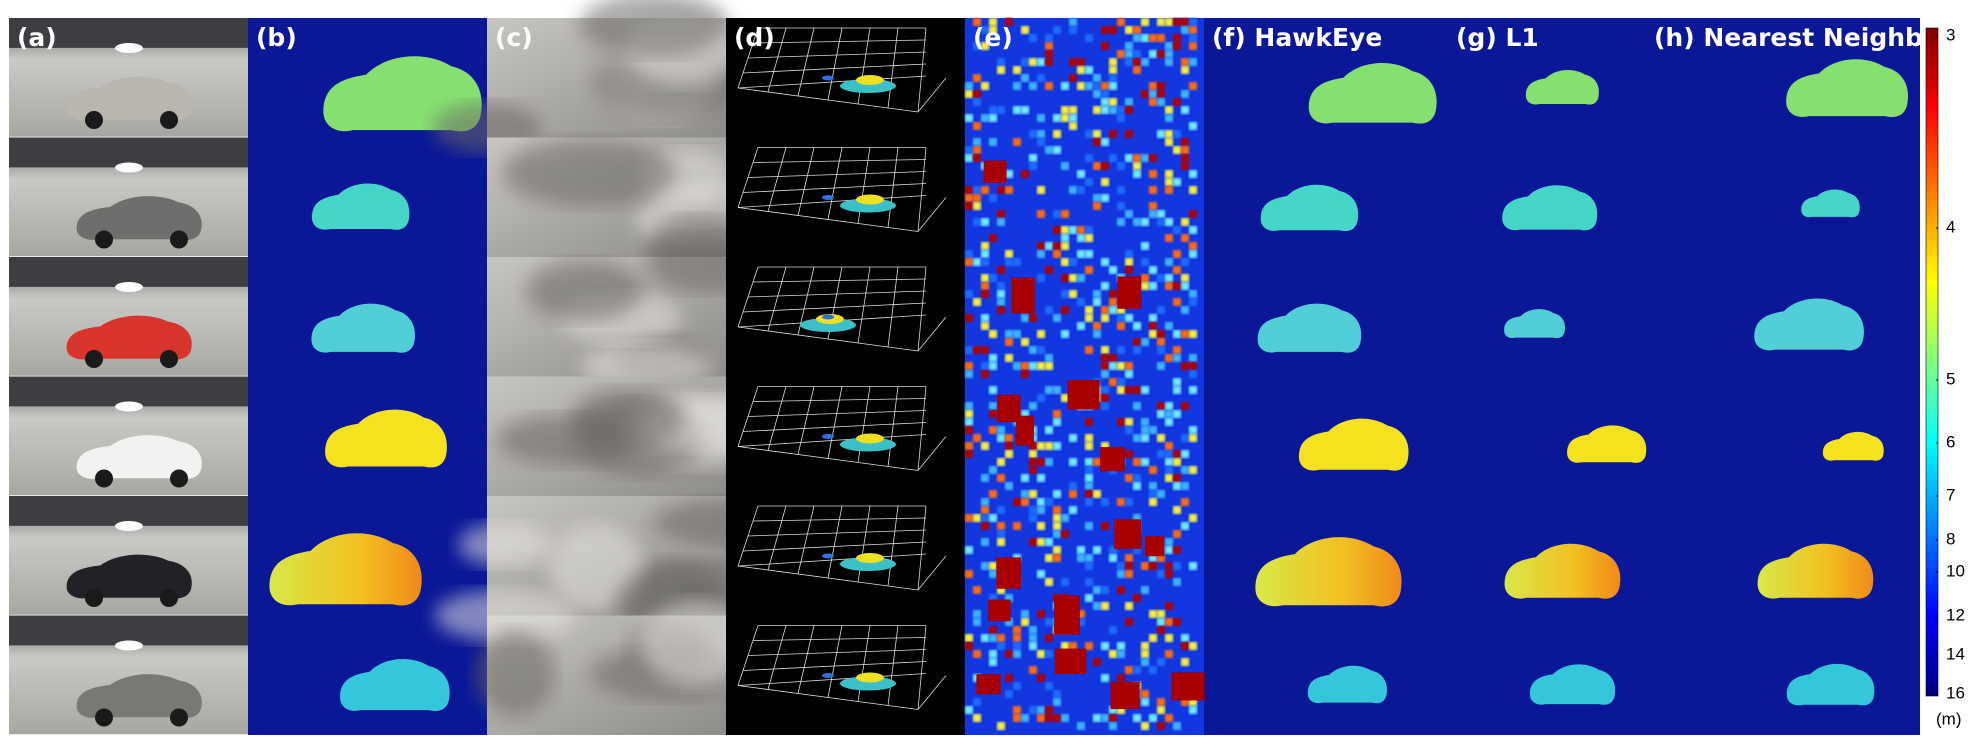  I want to click on colorbar-tick-label: 6, so click(1950, 441).